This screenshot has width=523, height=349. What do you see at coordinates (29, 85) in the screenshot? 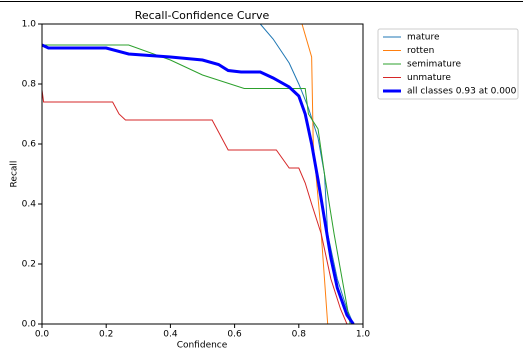
I see `y-tick-label: 0.8` at bounding box center [29, 85].